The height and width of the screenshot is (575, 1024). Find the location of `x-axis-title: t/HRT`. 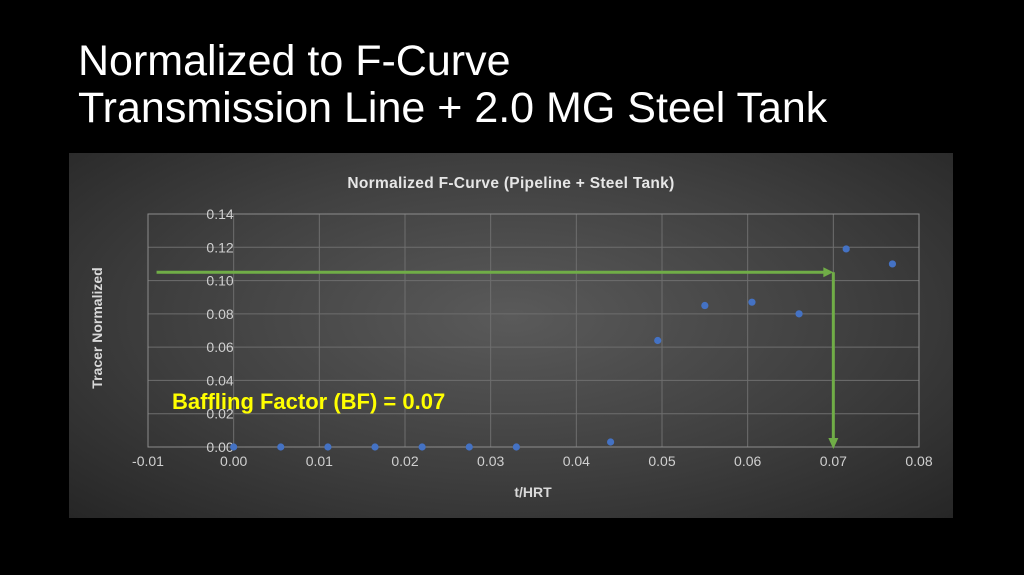

x-axis-title: t/HRT is located at coordinates (533, 492).